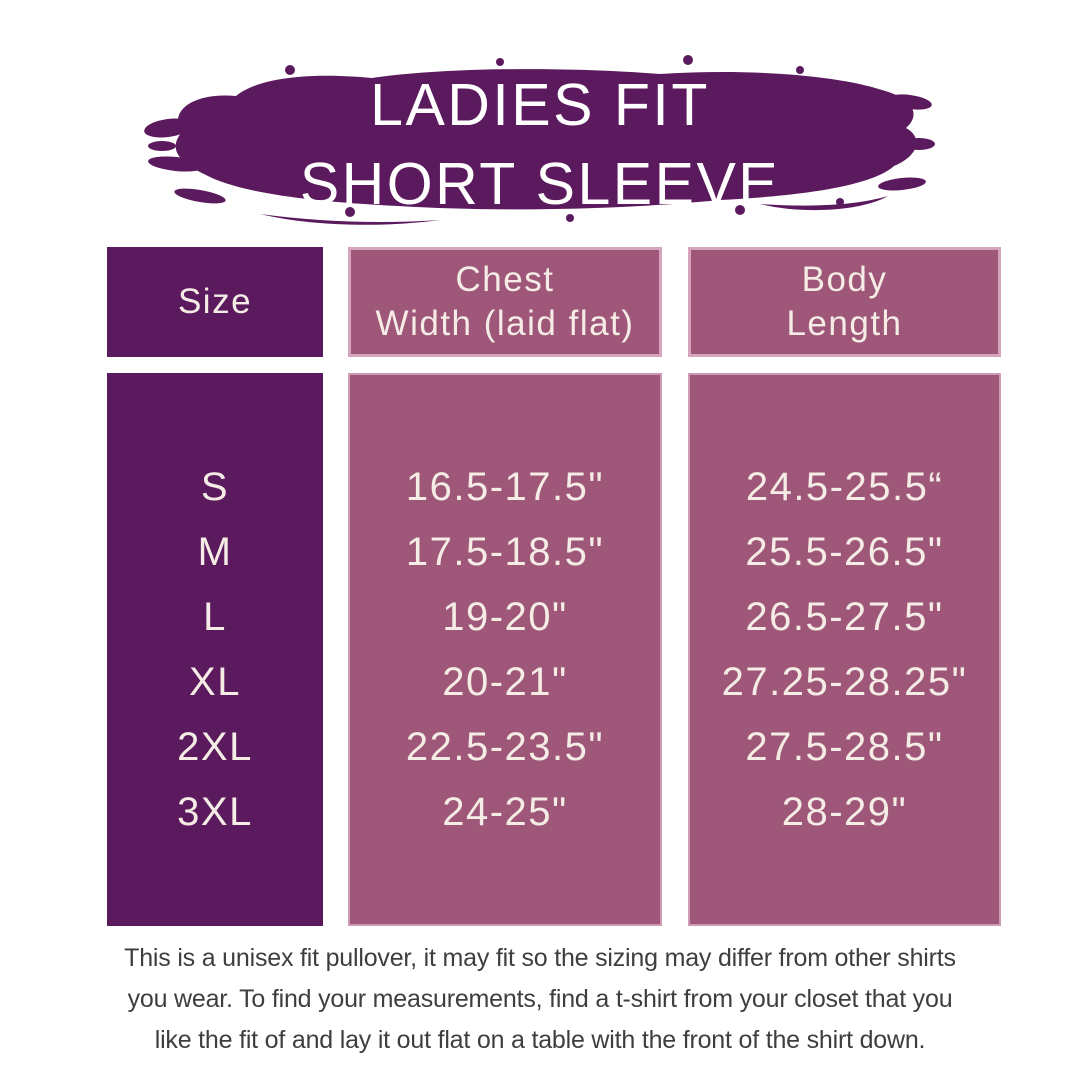 The height and width of the screenshot is (1080, 1080). What do you see at coordinates (505, 302) in the screenshot?
I see `chest-width-column-header: Chest Width (laid flat)` at bounding box center [505, 302].